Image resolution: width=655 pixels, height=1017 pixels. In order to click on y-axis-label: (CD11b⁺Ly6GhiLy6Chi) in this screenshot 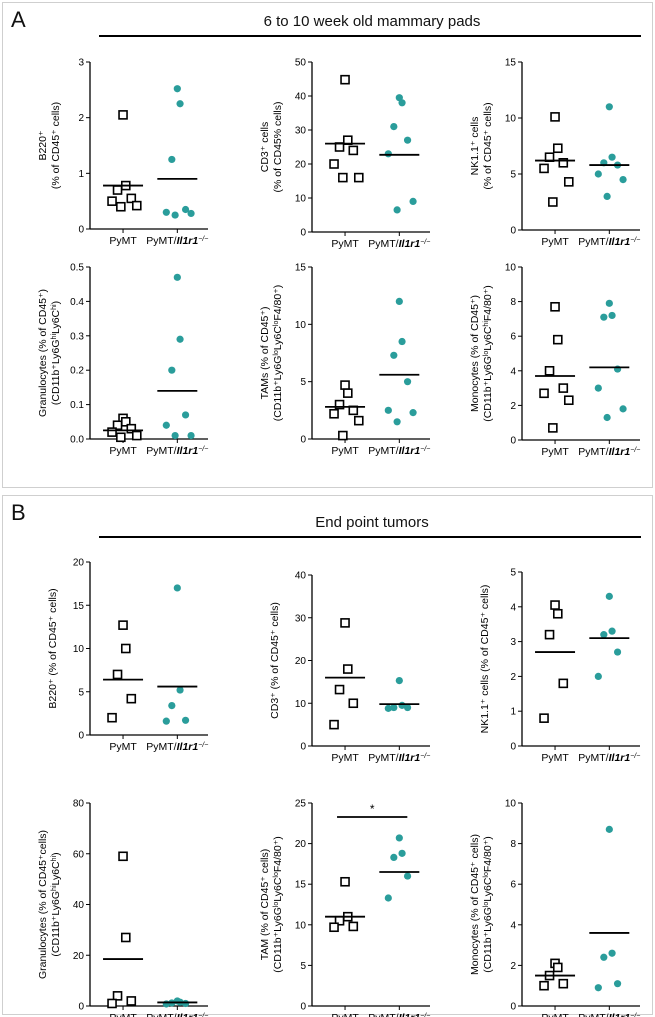, I will do `click(56, 353)`.